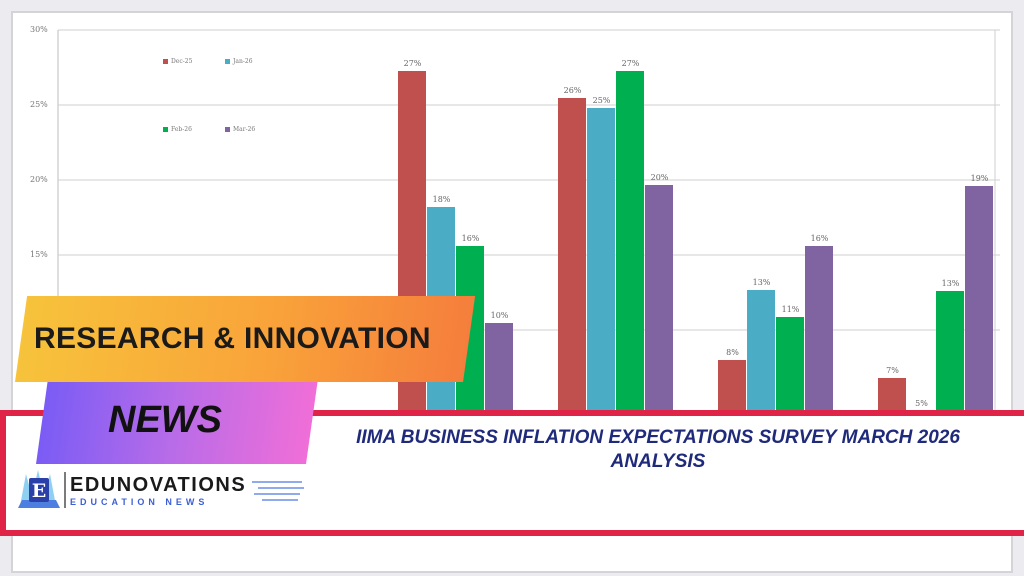  I want to click on edunovations-logo-icon: E, so click(39, 489).